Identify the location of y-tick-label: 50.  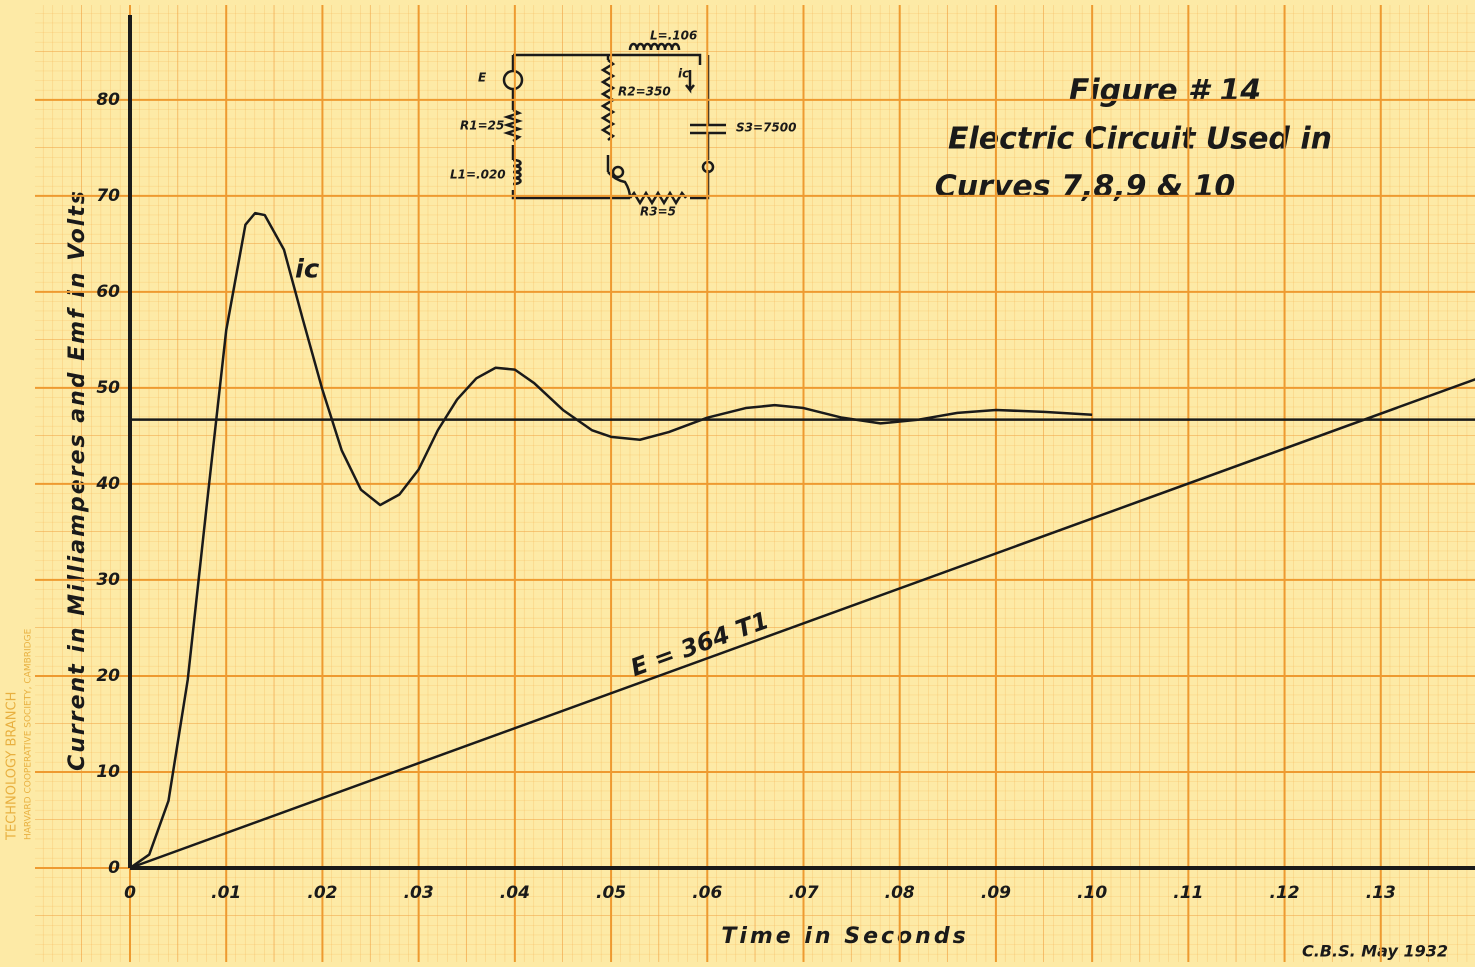
(108, 388).